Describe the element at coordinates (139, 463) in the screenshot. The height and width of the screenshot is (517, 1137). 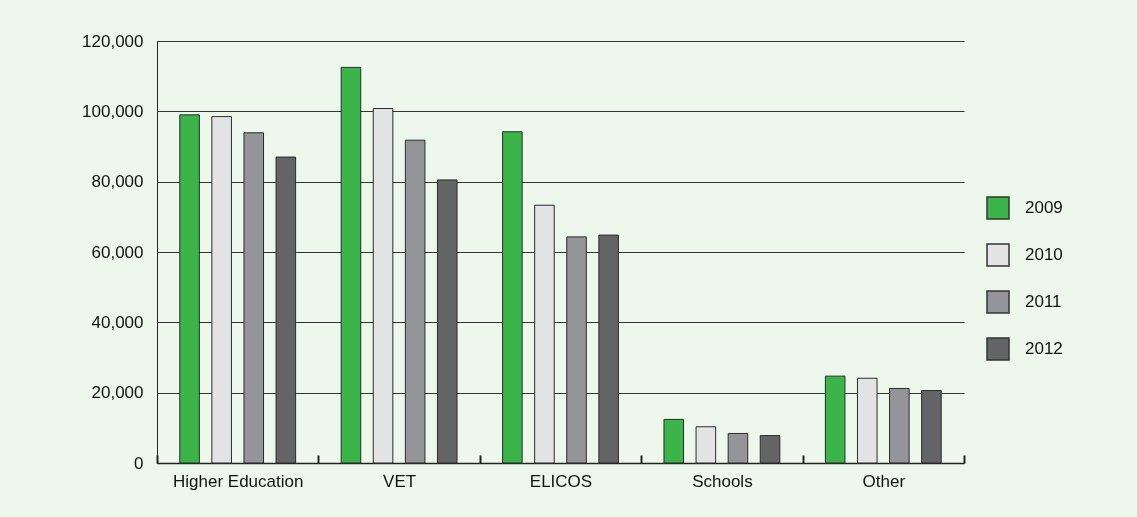
I see `y-tick-label: 0` at that location.